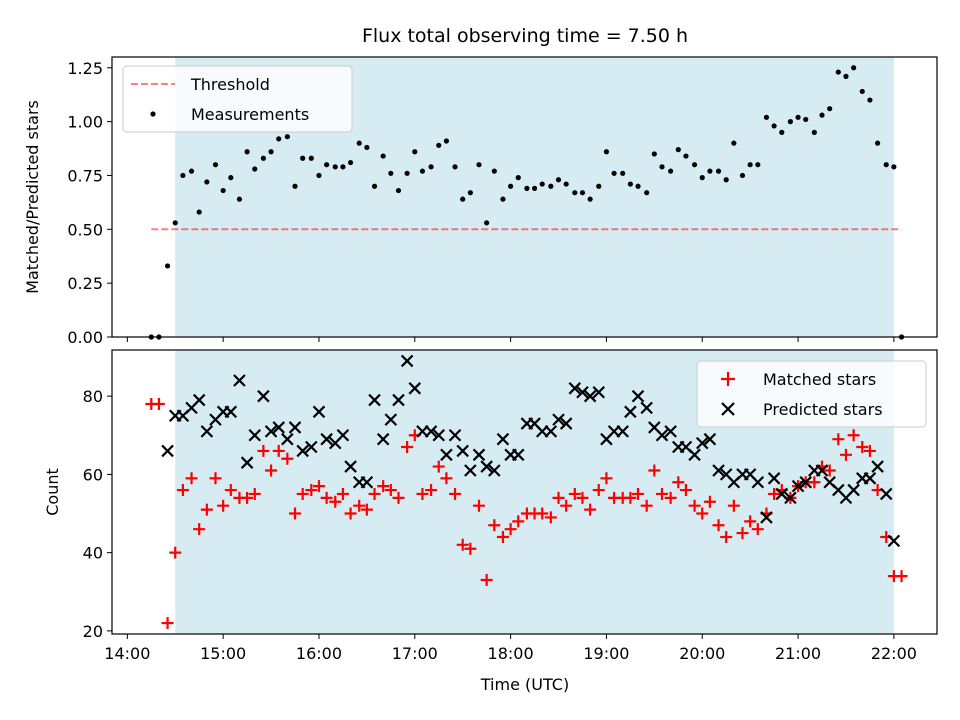 The height and width of the screenshot is (720, 960). Describe the element at coordinates (52, 492) in the screenshot. I see `bottom-y-axis-label: Count` at that location.